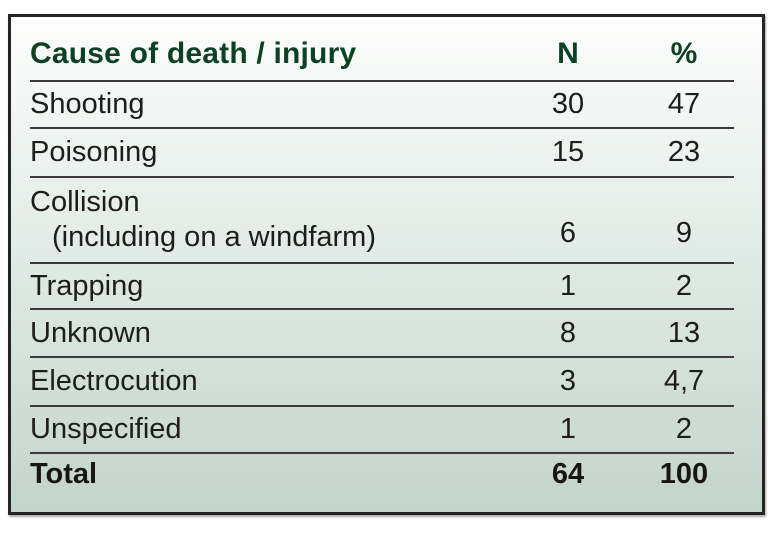 This screenshot has width=784, height=534. Describe the element at coordinates (106, 429) in the screenshot. I see `cause-cell: Unspecified` at that location.